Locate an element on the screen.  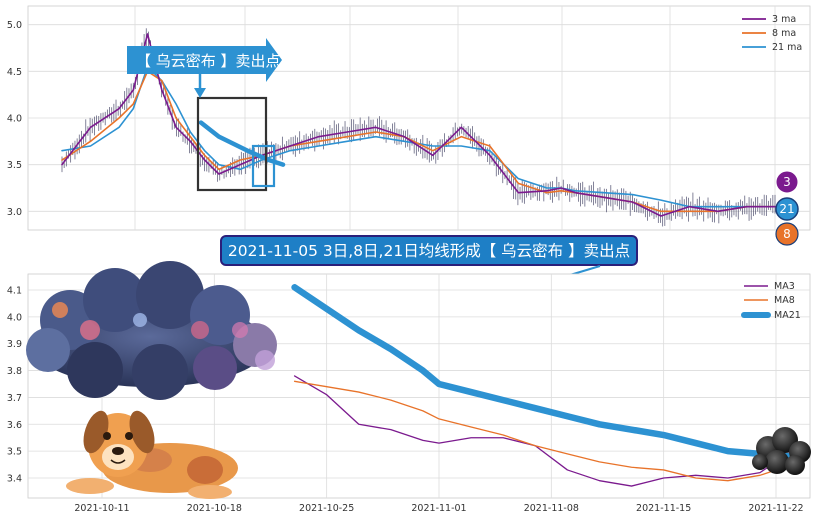
signal-banner: 2021-11-05 3日,8日,21日均线形成【 乌云密布 】卖出点 is located at coordinates (429, 260).